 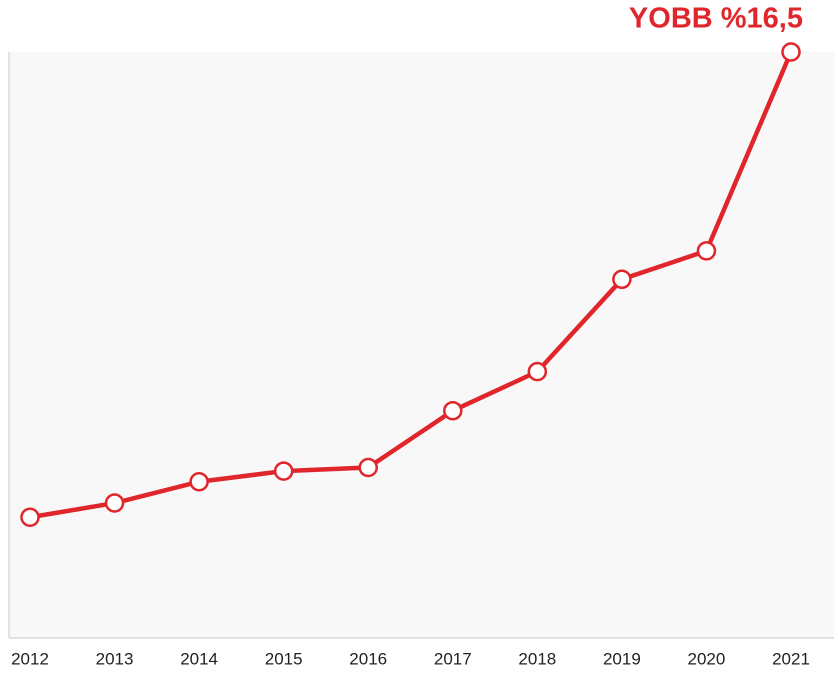 What do you see at coordinates (622, 658) in the screenshot?
I see `x-tick-label: 2019` at bounding box center [622, 658].